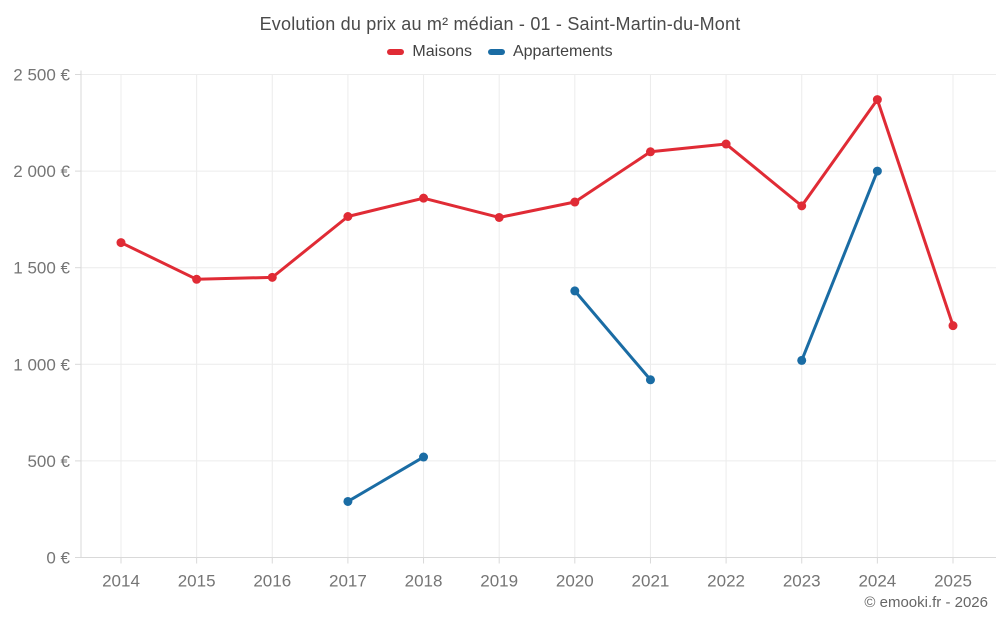  I want to click on data-point-maisons-2024, so click(877, 100).